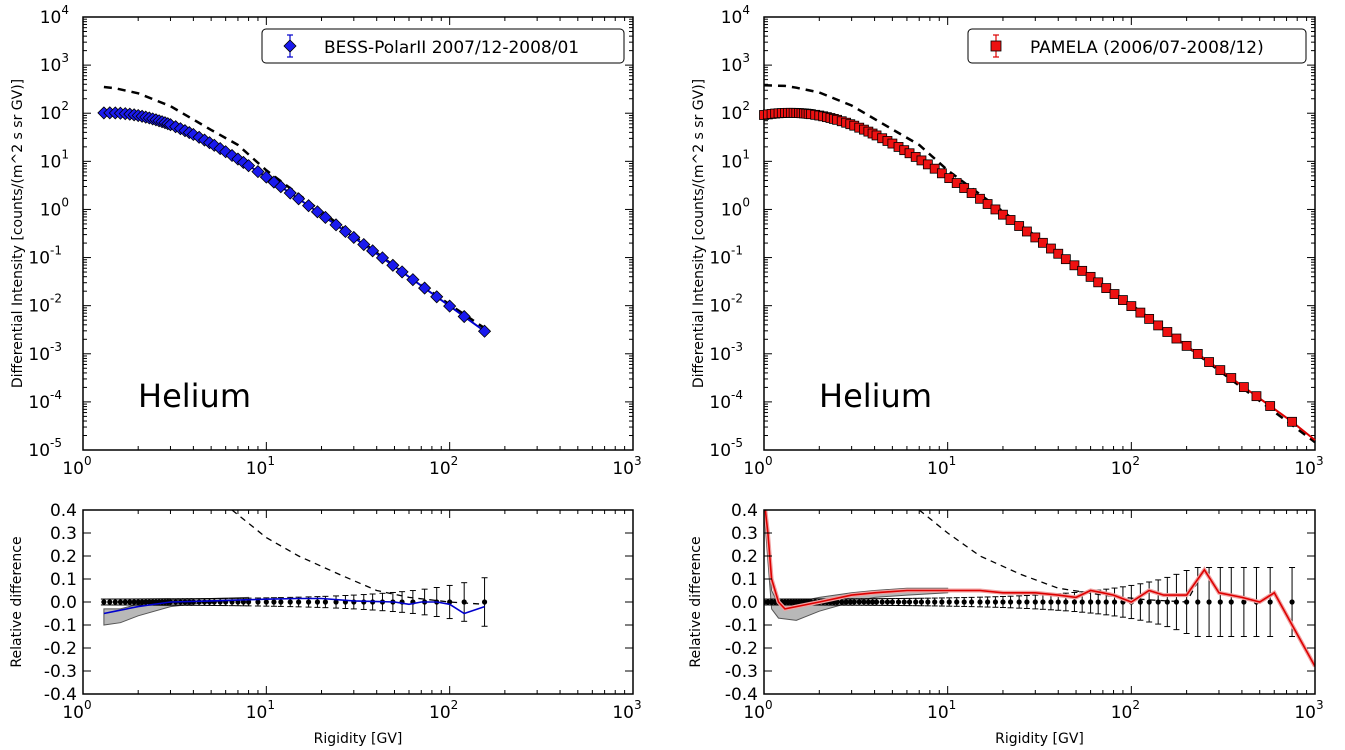 The image size is (1345, 750). Describe the element at coordinates (757, 466) in the screenshot. I see `upper-panel-pamela-xtick-label: 100` at that location.